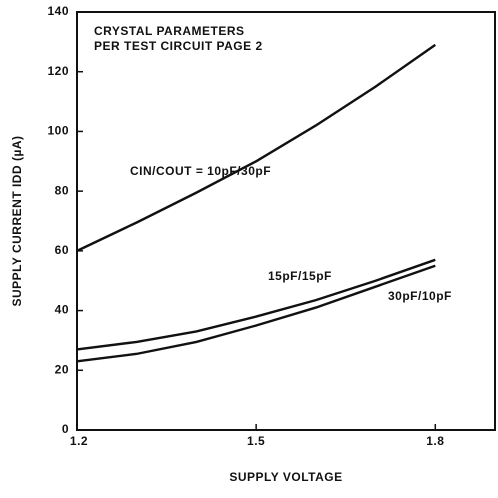  What do you see at coordinates (58, 11) in the screenshot?
I see `y-tick-label: 140` at bounding box center [58, 11].